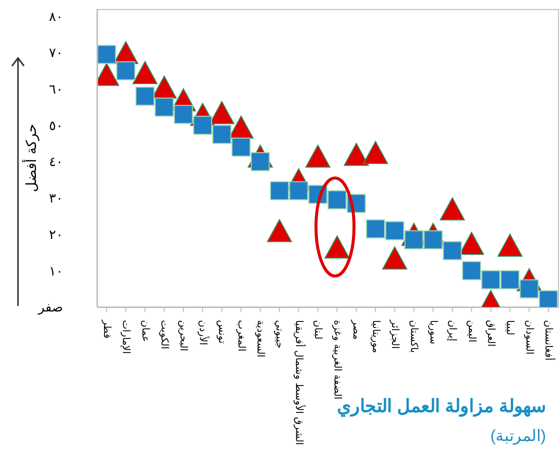  Describe the element at coordinates (471, 331) in the screenshot. I see `x-tick-label: اليمن` at that location.